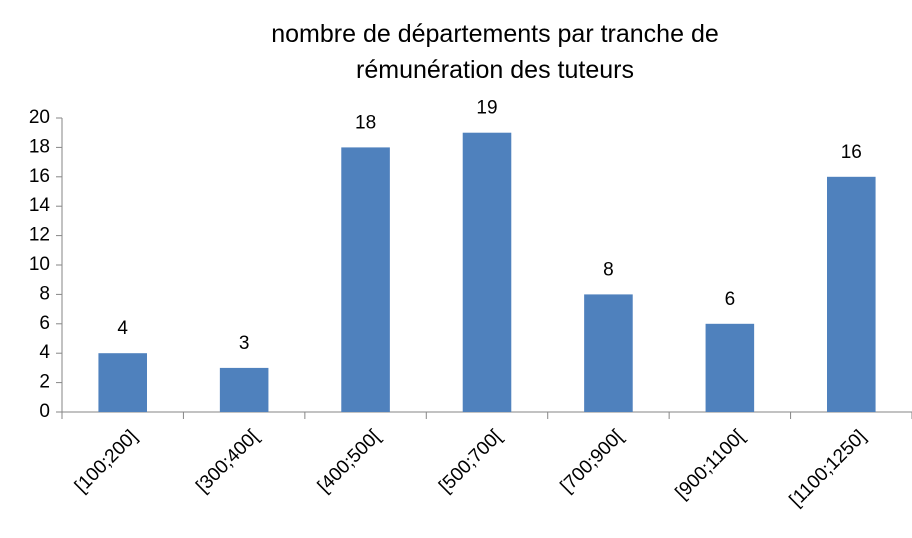 This screenshot has width=912, height=538. I want to click on y-tick-label: 12, so click(39, 235).